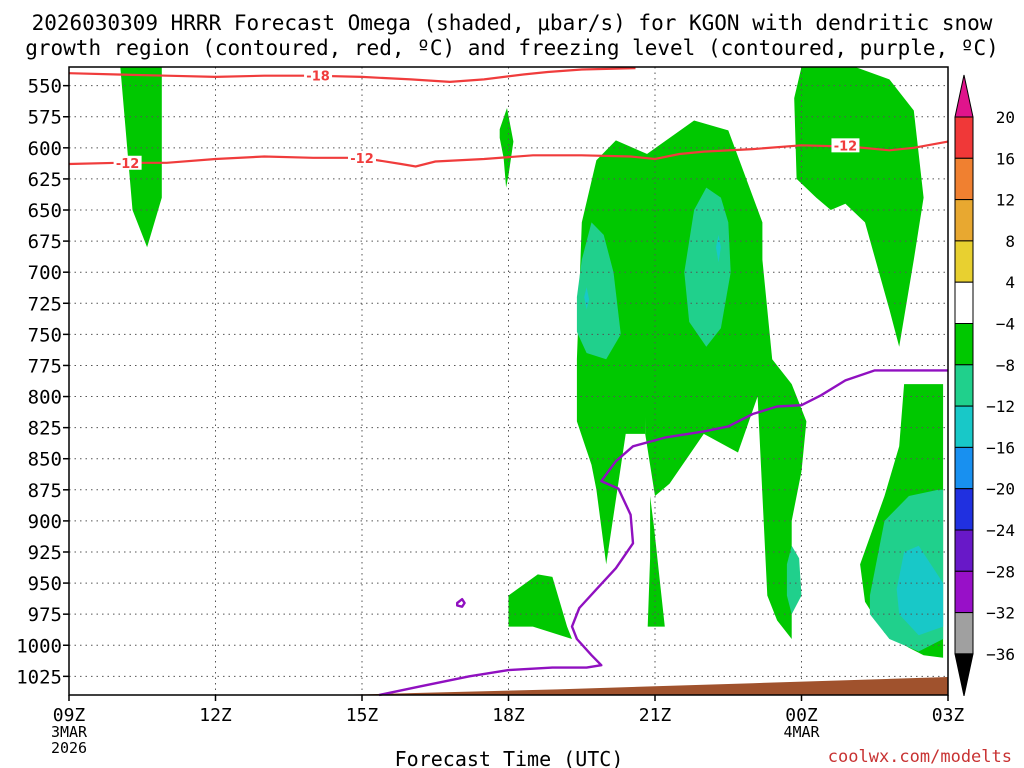 The height and width of the screenshot is (768, 1024). What do you see at coordinates (45, 584) in the screenshot?
I see `y-tick-label-950: 950` at bounding box center [45, 584].